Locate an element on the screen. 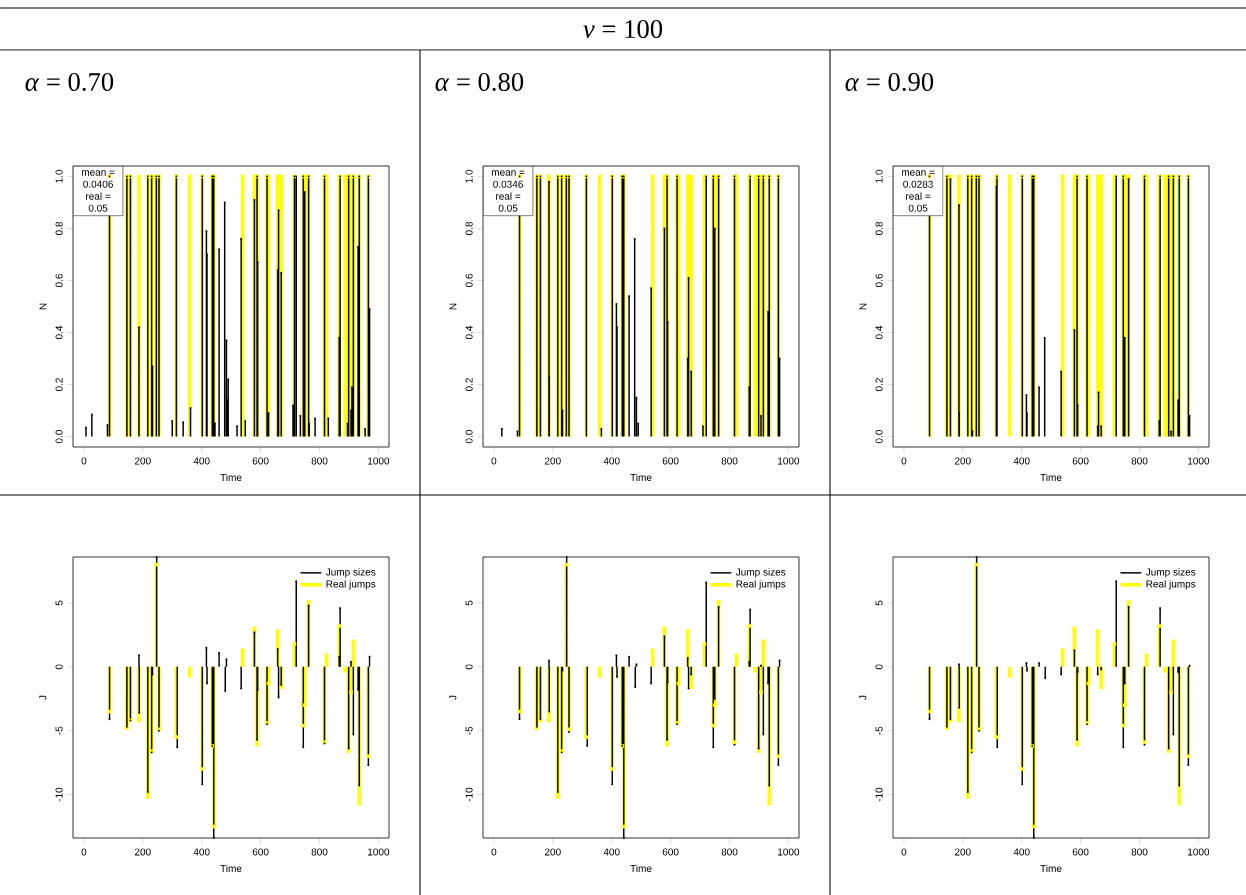  annotation: 0.0346 is located at coordinates (508, 184).